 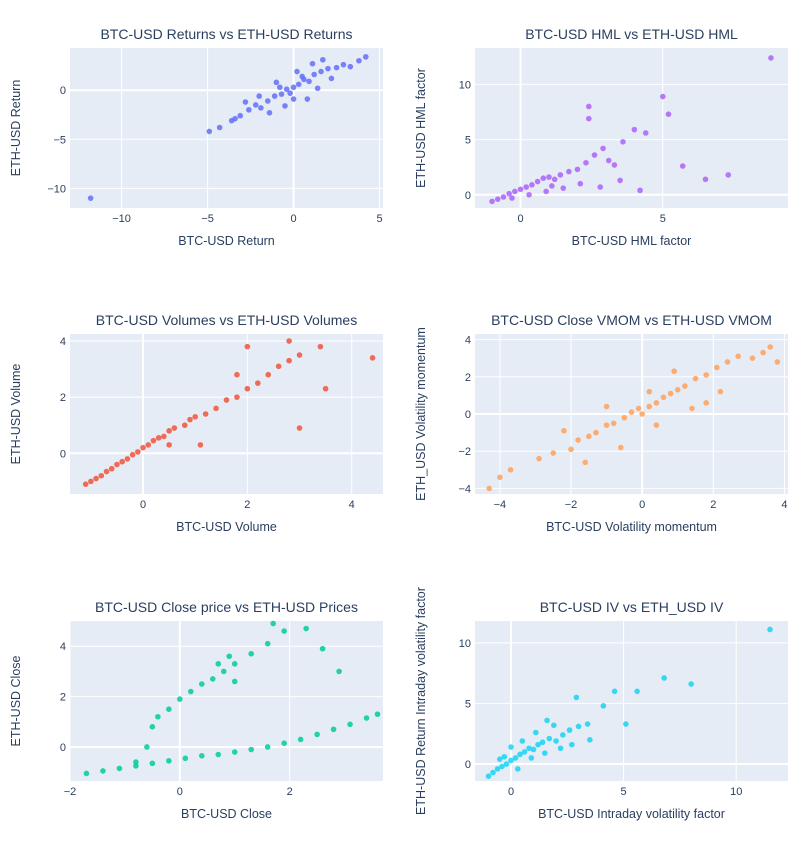 What do you see at coordinates (226, 241) in the screenshot?
I see `x-axis-label: BTC-USD Return` at bounding box center [226, 241].